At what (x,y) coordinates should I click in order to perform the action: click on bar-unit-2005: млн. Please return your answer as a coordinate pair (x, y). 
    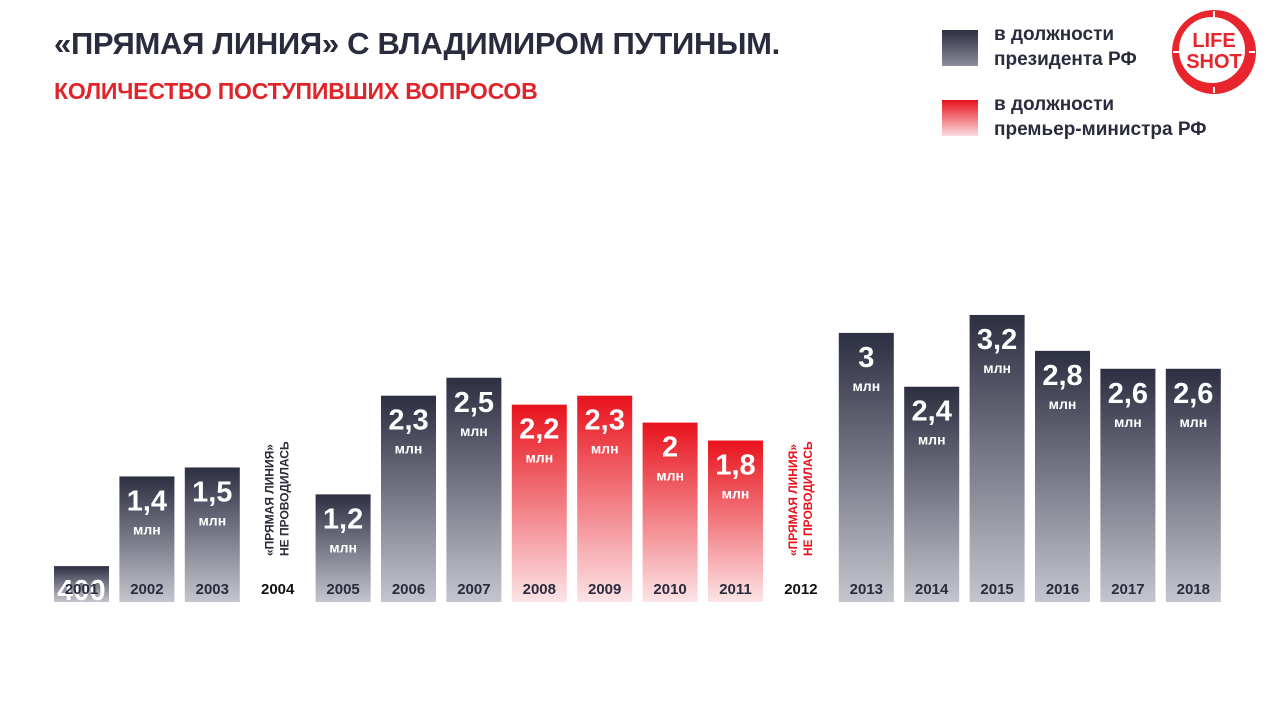
    Looking at the image, I should click on (343, 547).